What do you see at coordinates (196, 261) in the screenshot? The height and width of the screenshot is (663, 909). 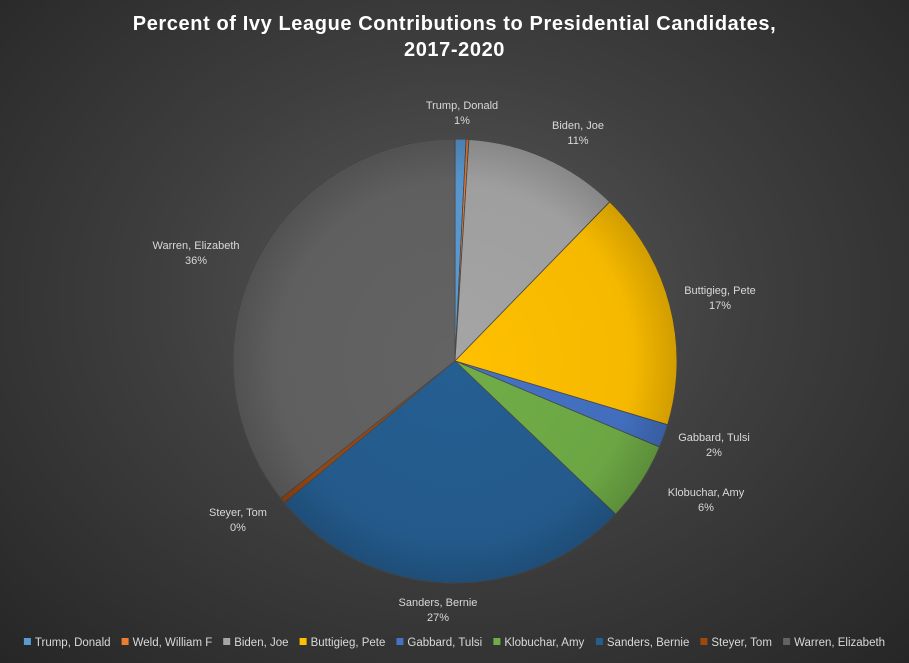 I see `data-label-pct-warren-elizabeth: 36%` at bounding box center [196, 261].